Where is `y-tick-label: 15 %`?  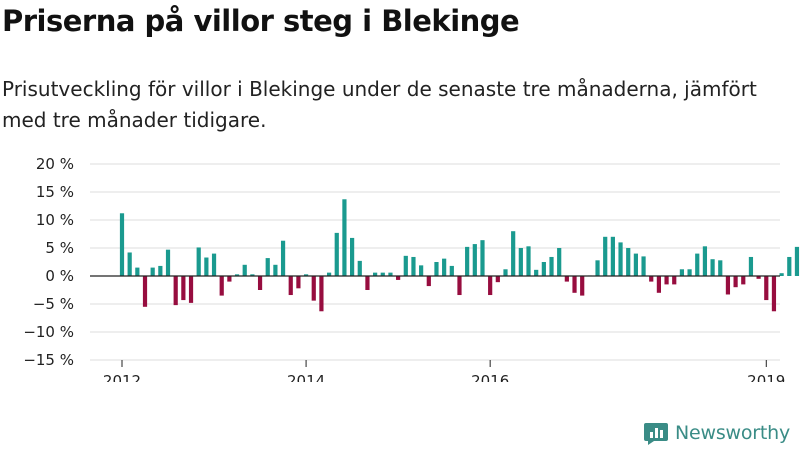 y-tick-label: 15 % is located at coordinates (55, 192).